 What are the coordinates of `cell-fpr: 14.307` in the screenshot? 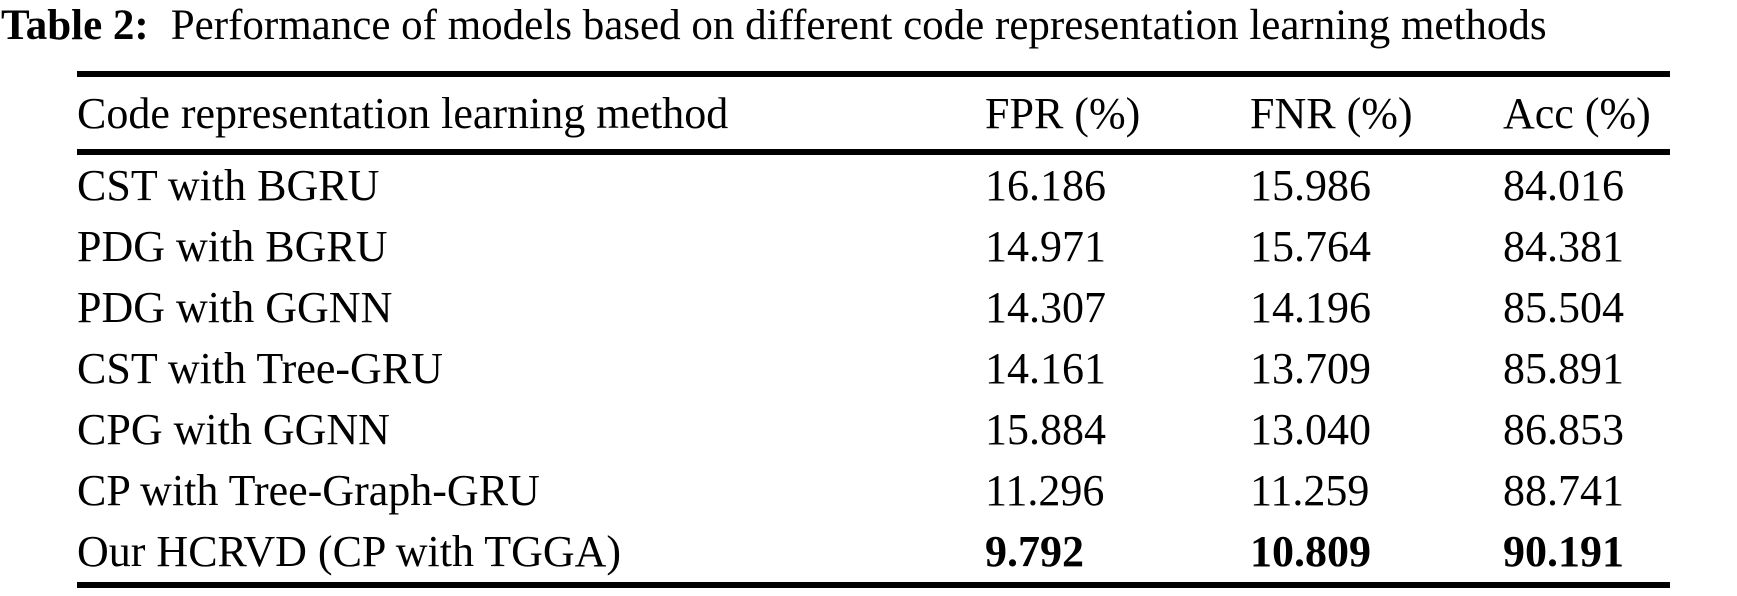 It's located at (1045, 307).